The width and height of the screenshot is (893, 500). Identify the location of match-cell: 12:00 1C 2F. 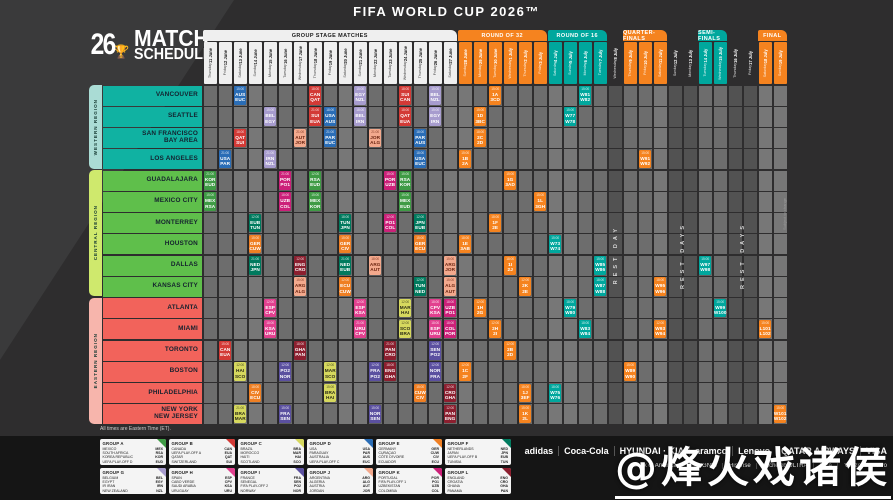
(465, 371).